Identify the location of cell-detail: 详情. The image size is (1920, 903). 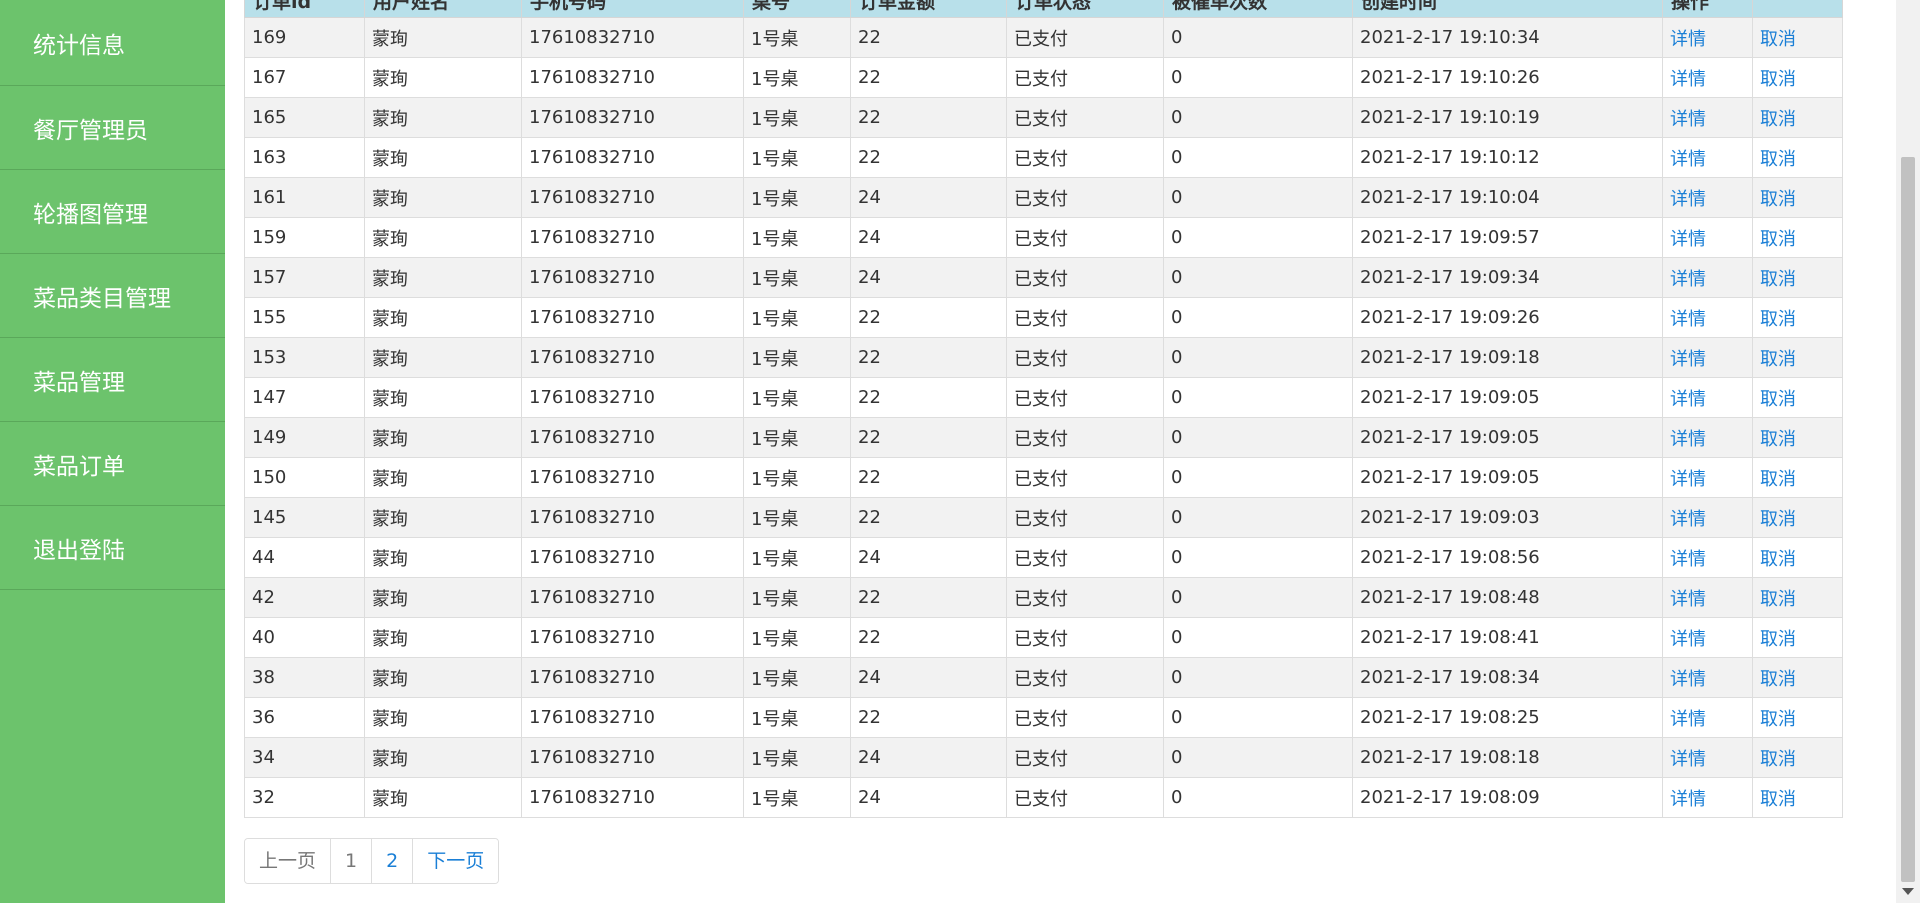
(1707, 637).